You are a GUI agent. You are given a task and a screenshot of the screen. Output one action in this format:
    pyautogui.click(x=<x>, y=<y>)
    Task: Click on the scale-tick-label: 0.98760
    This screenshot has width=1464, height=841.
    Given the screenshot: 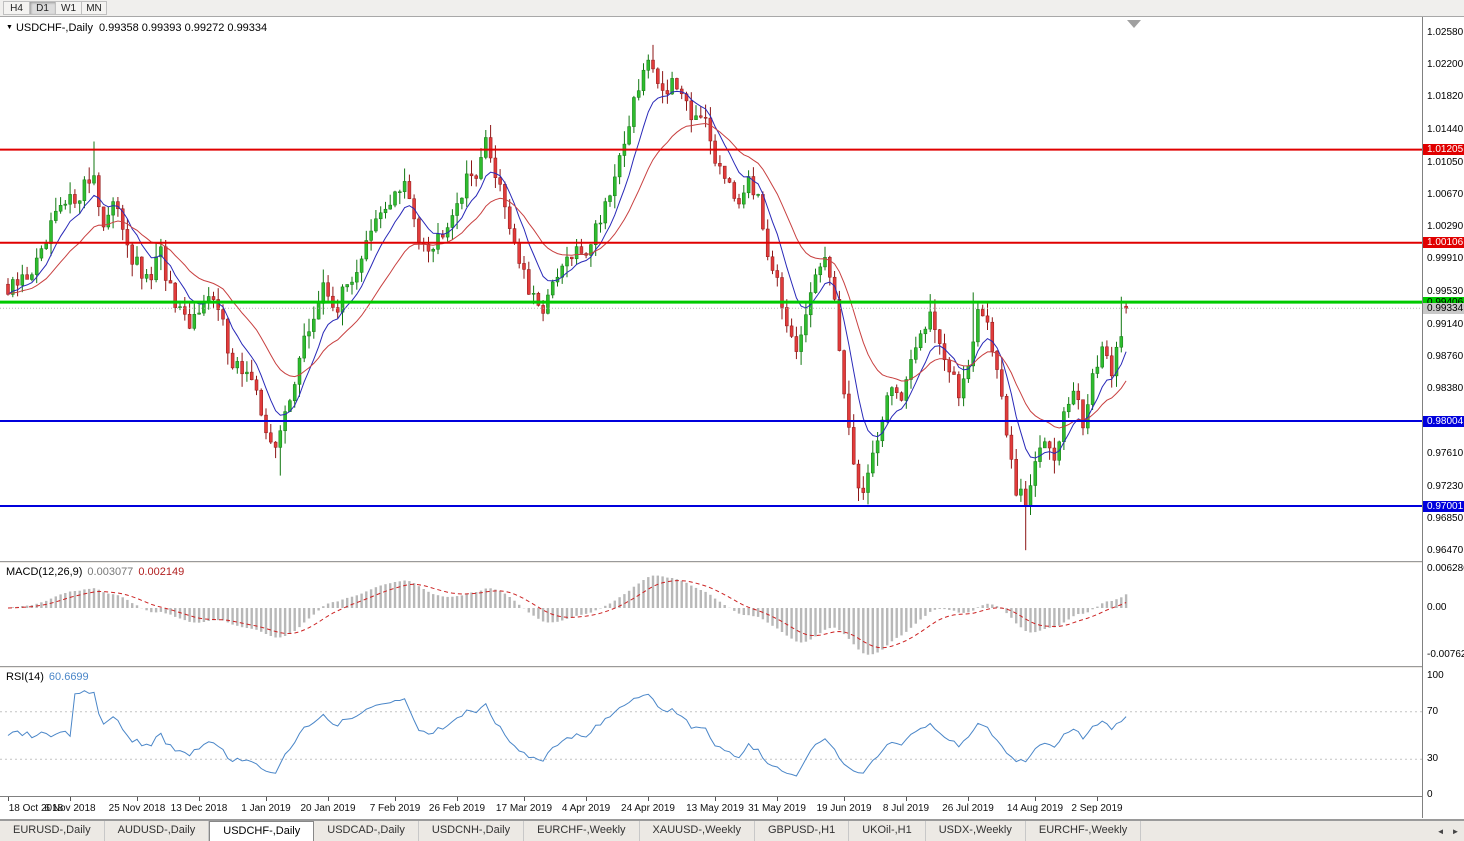 What is the action you would take?
    pyautogui.click(x=1445, y=356)
    